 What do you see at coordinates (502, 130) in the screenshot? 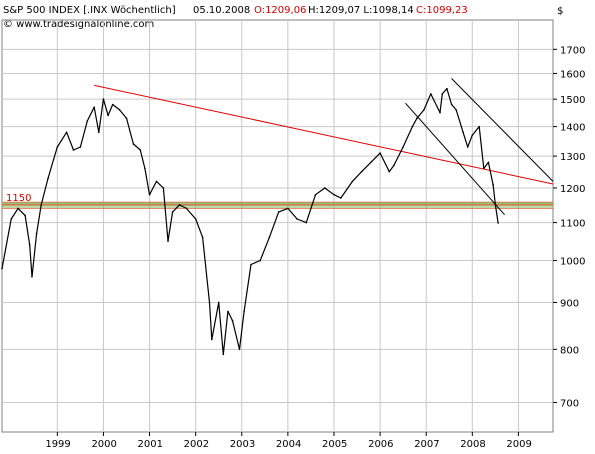
I see `channel-upper-line` at bounding box center [502, 130].